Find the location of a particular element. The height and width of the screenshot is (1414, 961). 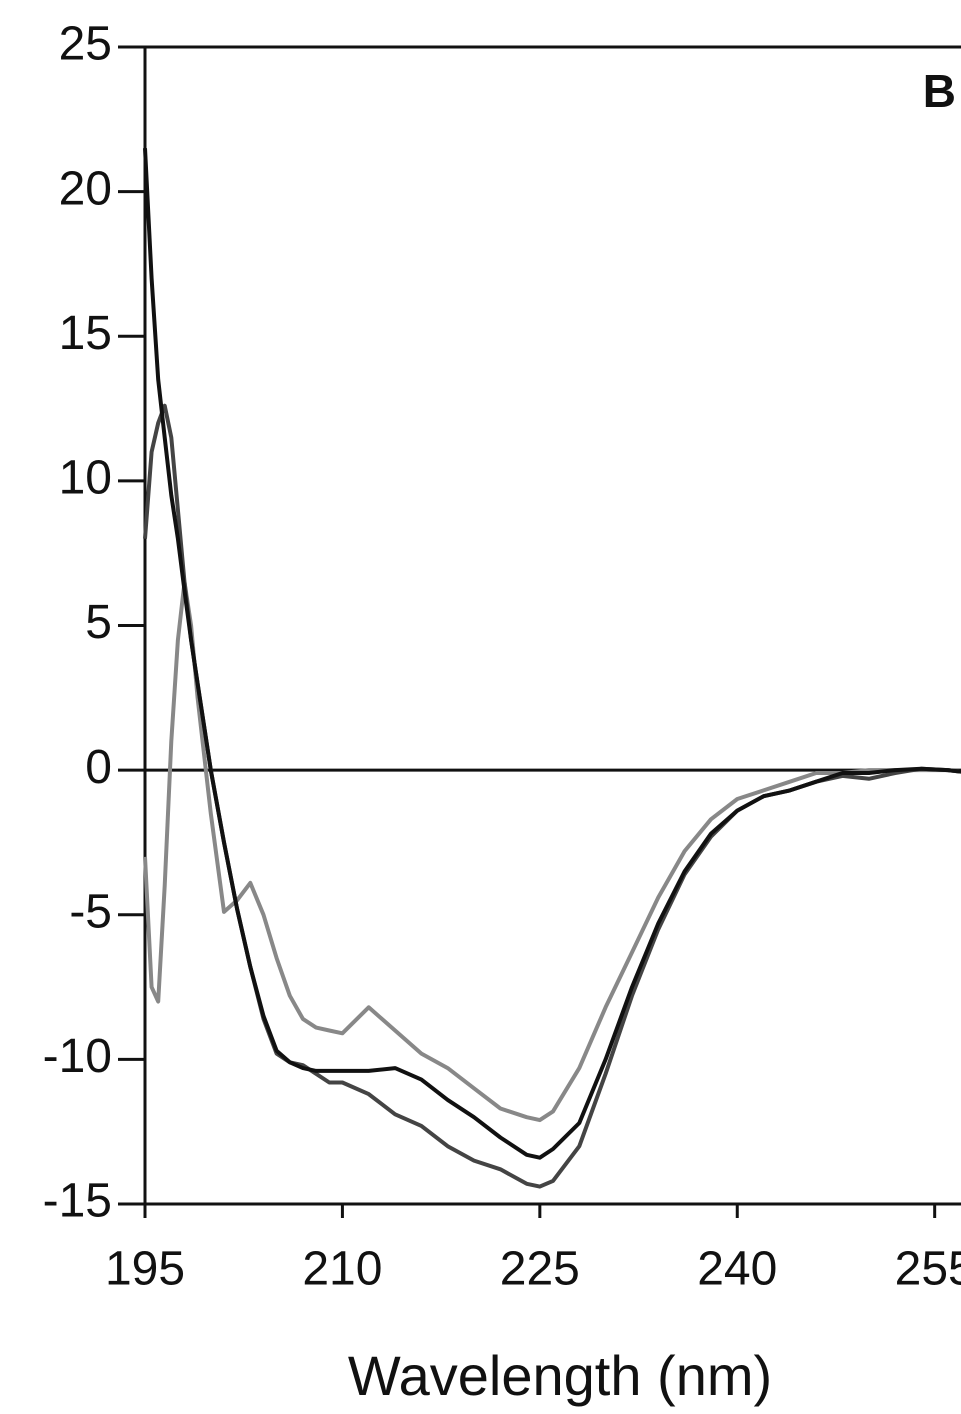

x-tick-label: 225 is located at coordinates (540, 1269).